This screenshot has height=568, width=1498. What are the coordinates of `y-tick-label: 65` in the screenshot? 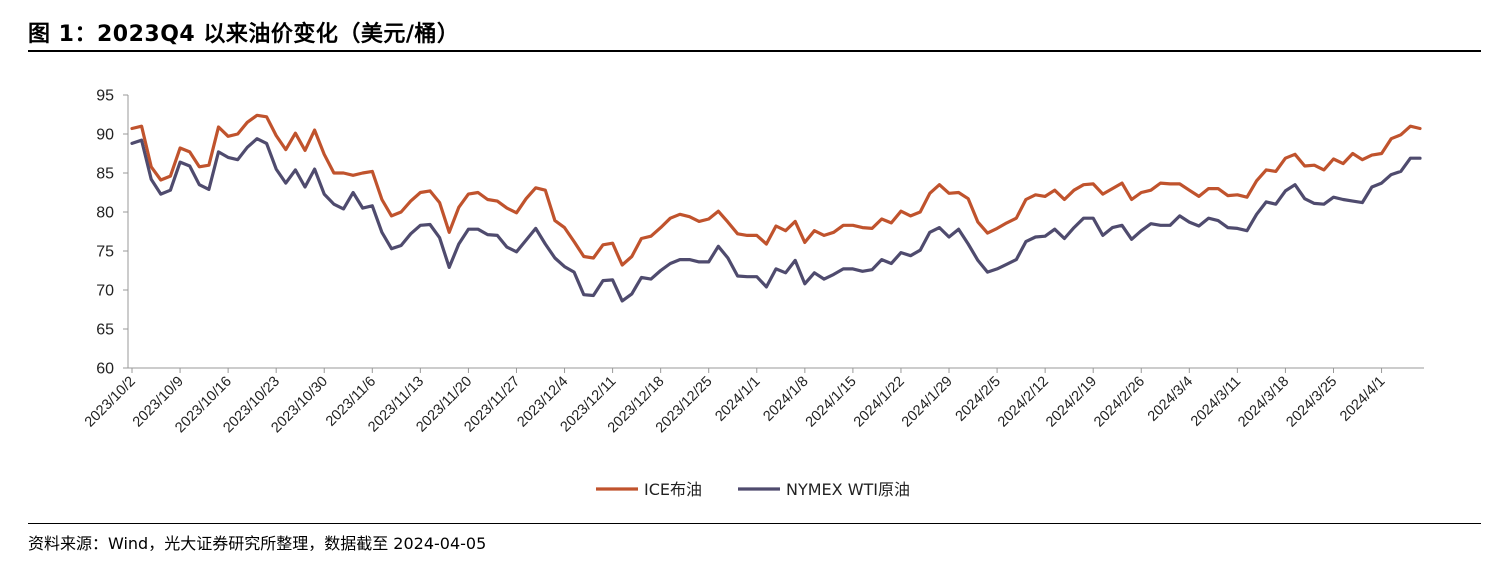 It's located at (105, 330).